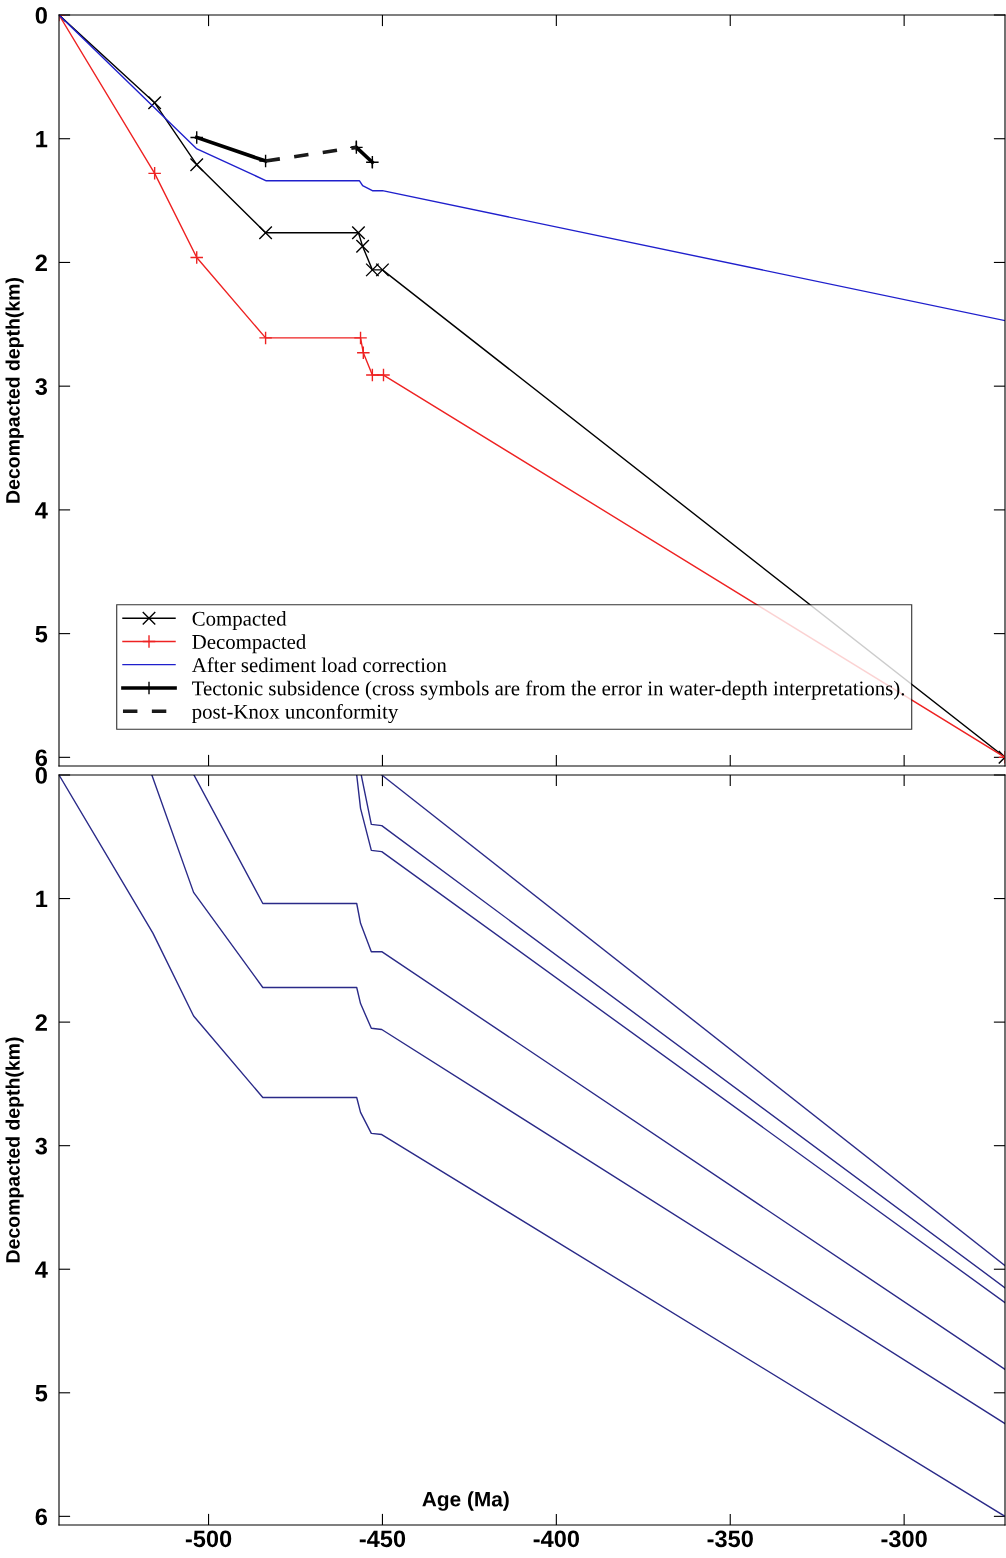 Image resolution: width=1006 pixels, height=1558 pixels. What do you see at coordinates (249, 644) in the screenshot?
I see `legend-label: Decompacted` at bounding box center [249, 644].